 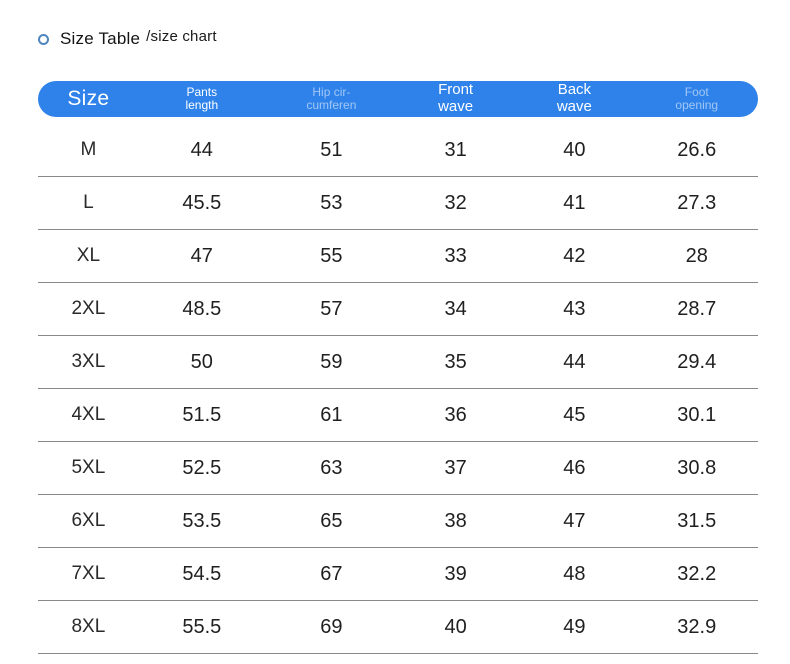 I want to click on hip-circumference-cell: 57, so click(x=331, y=308).